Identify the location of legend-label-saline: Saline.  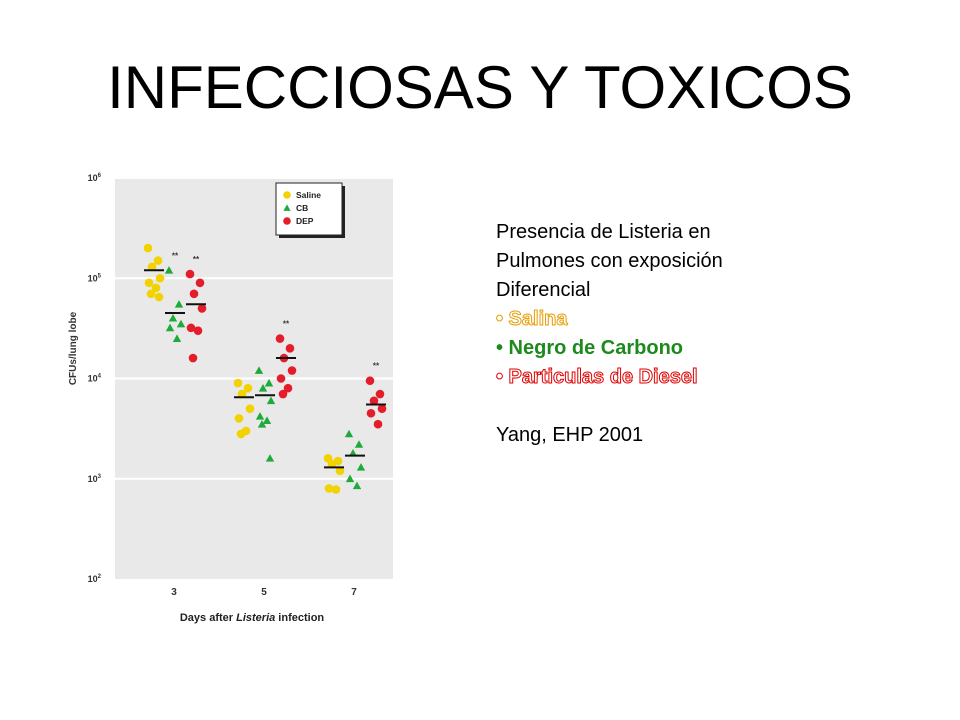
(308, 195).